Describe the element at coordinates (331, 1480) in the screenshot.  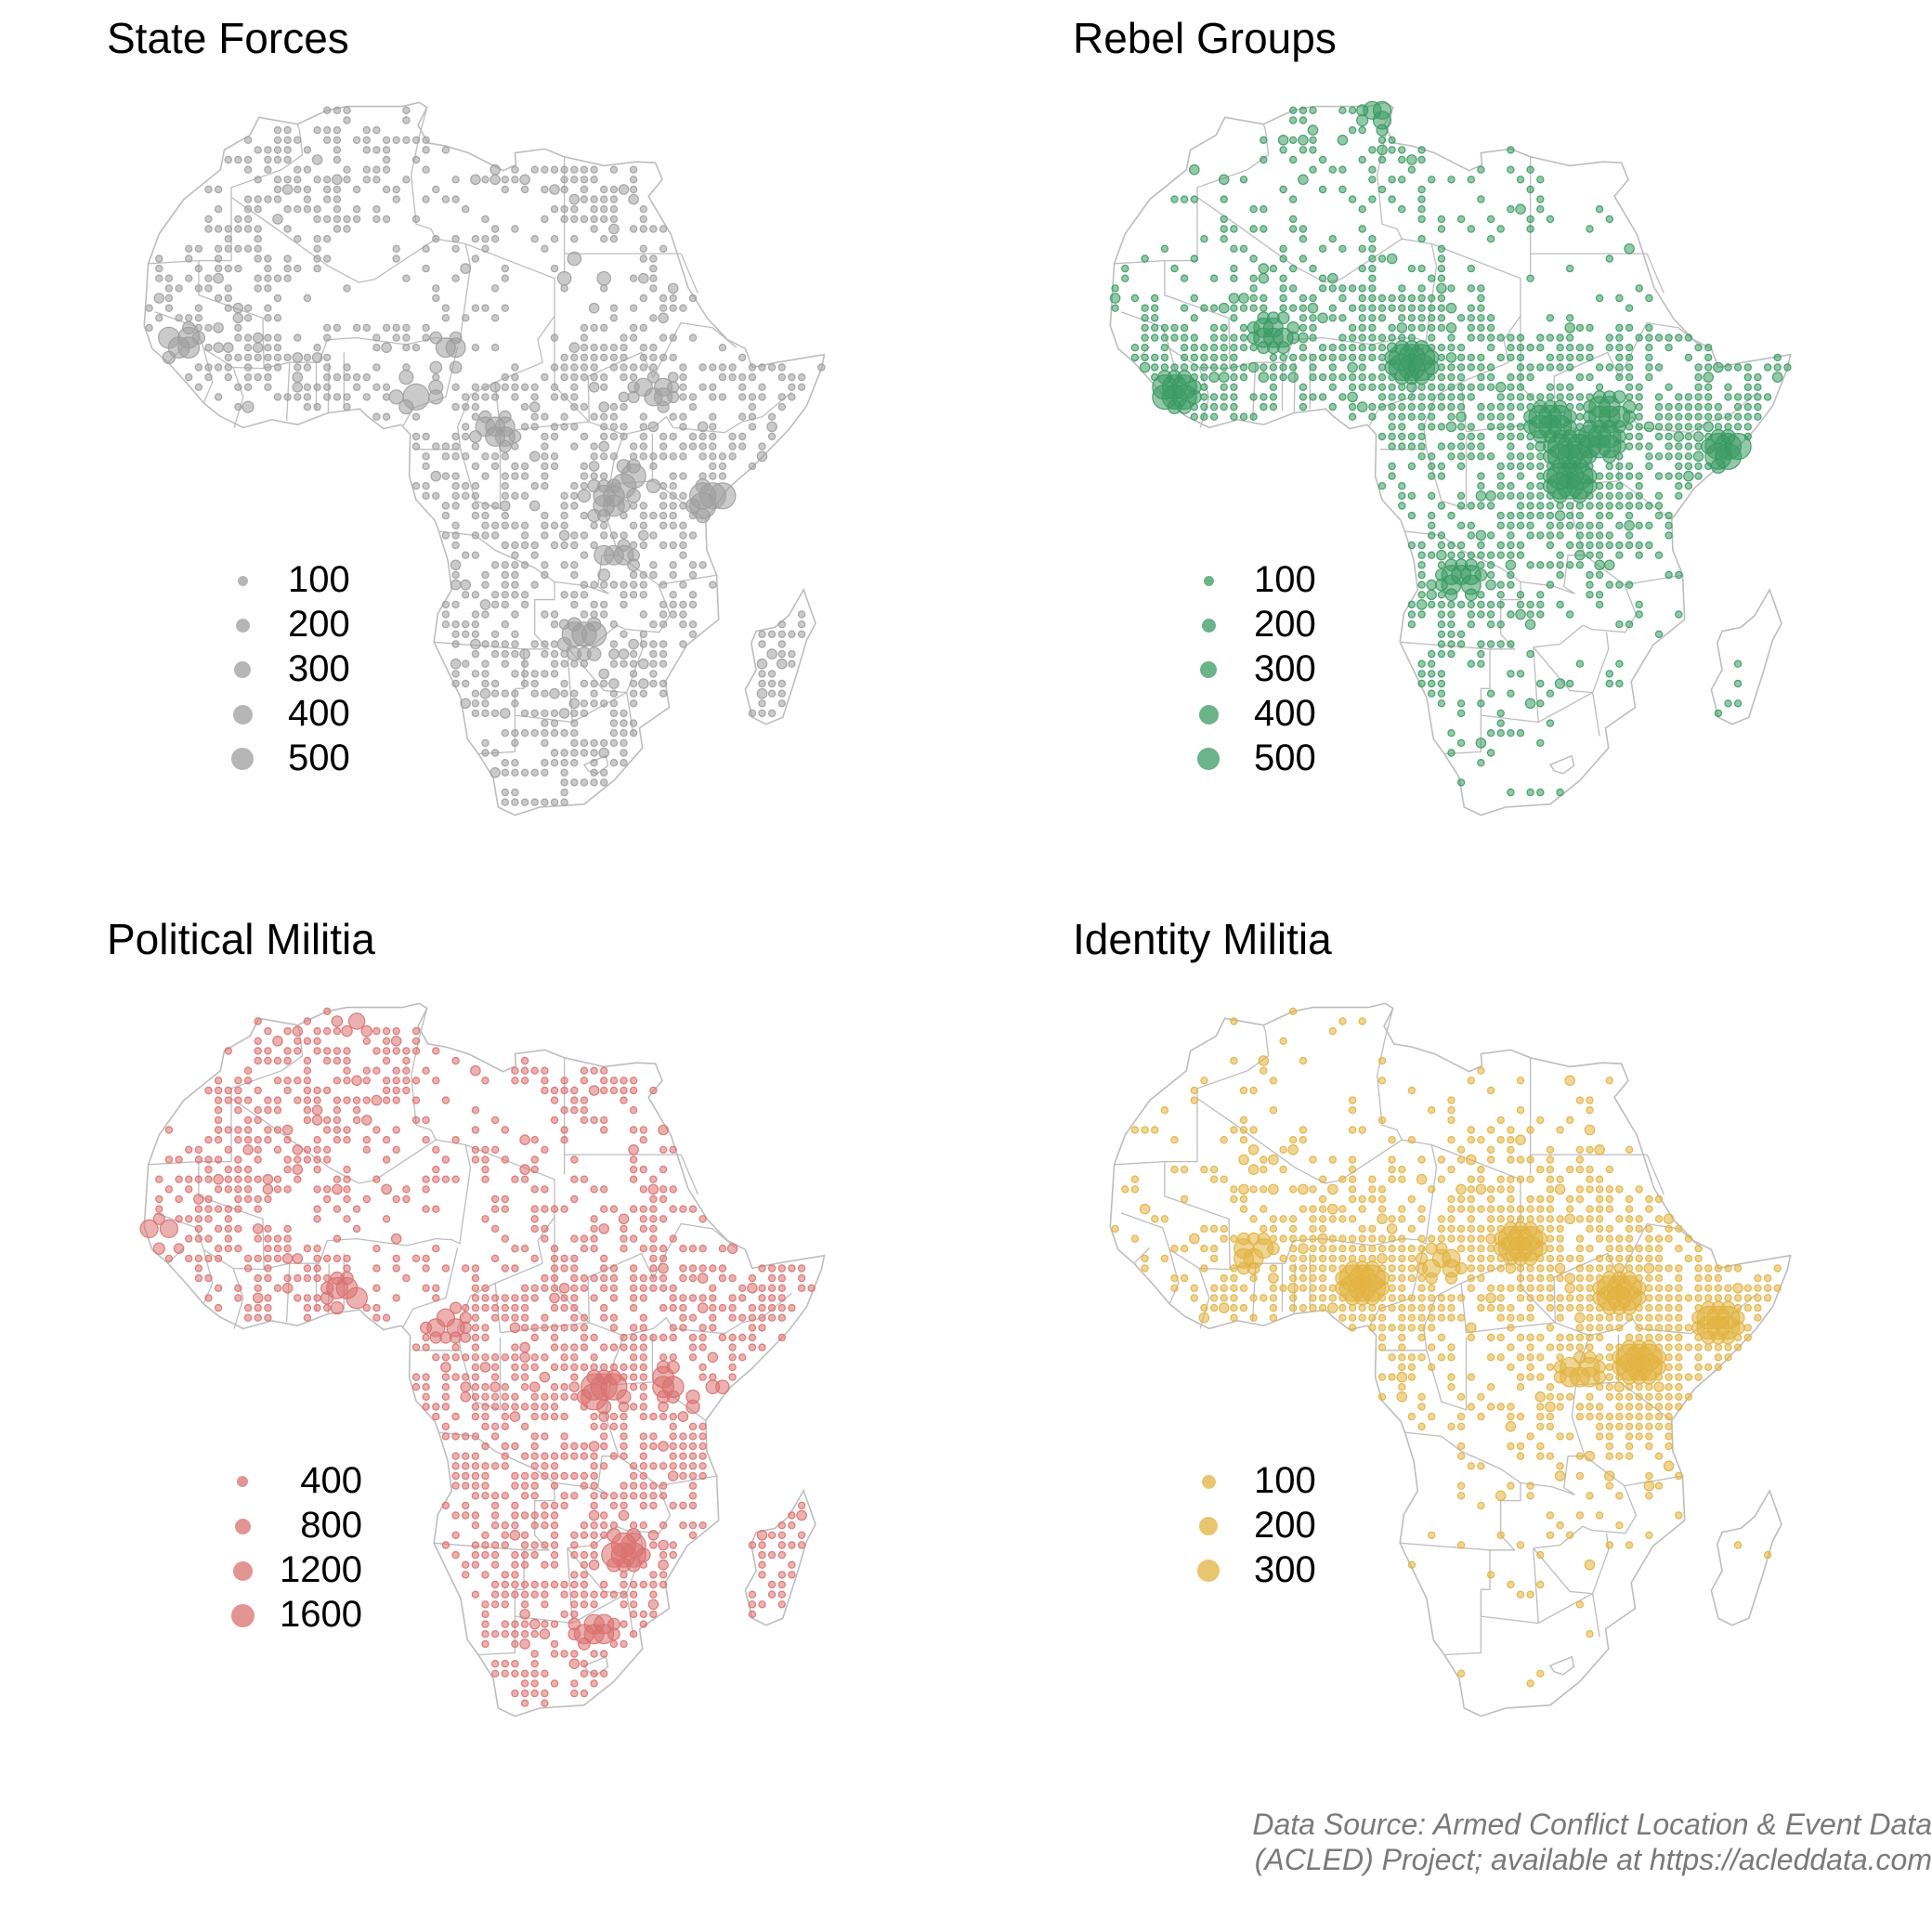
I see `legend-label: 400` at that location.